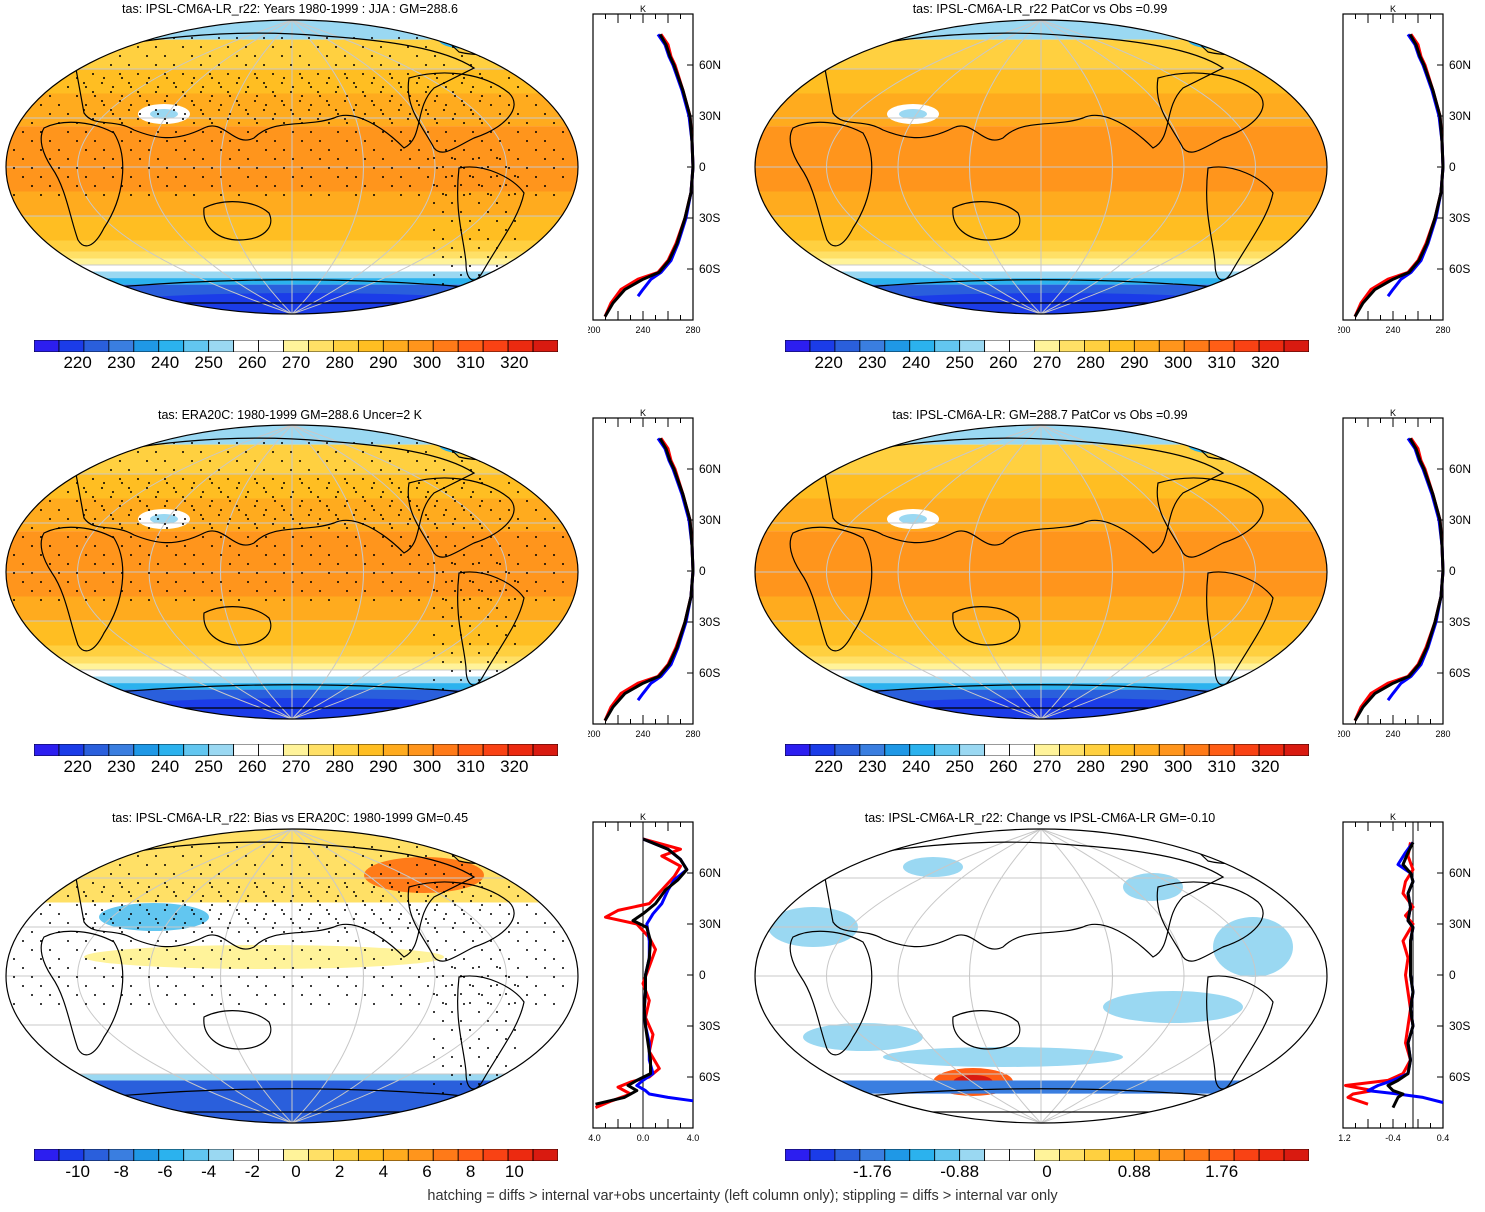 Image resolution: width=1485 pixels, height=1212 pixels. Describe the element at coordinates (1393, 1137) in the screenshot. I see `profile-x-tick-label: -0.4` at that location.